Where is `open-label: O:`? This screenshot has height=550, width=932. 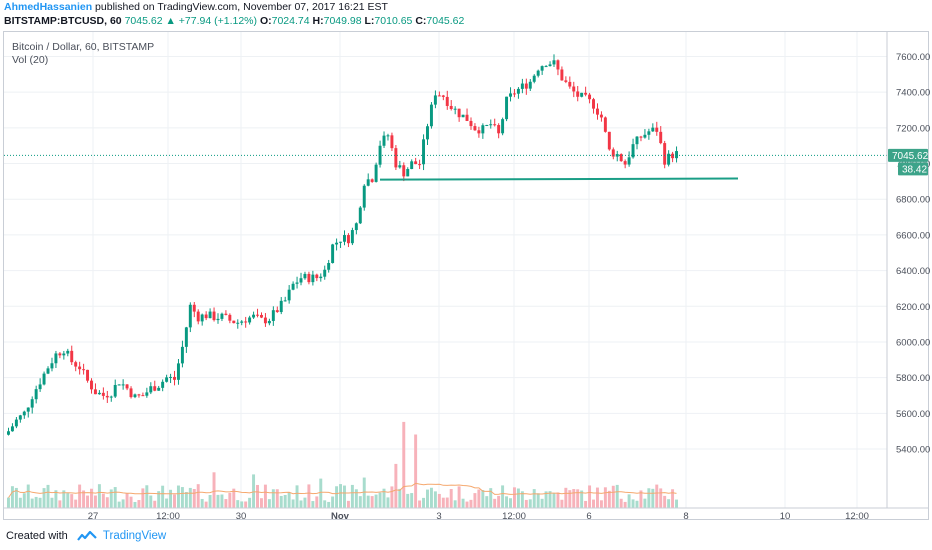
open-label: O: is located at coordinates (265, 21).